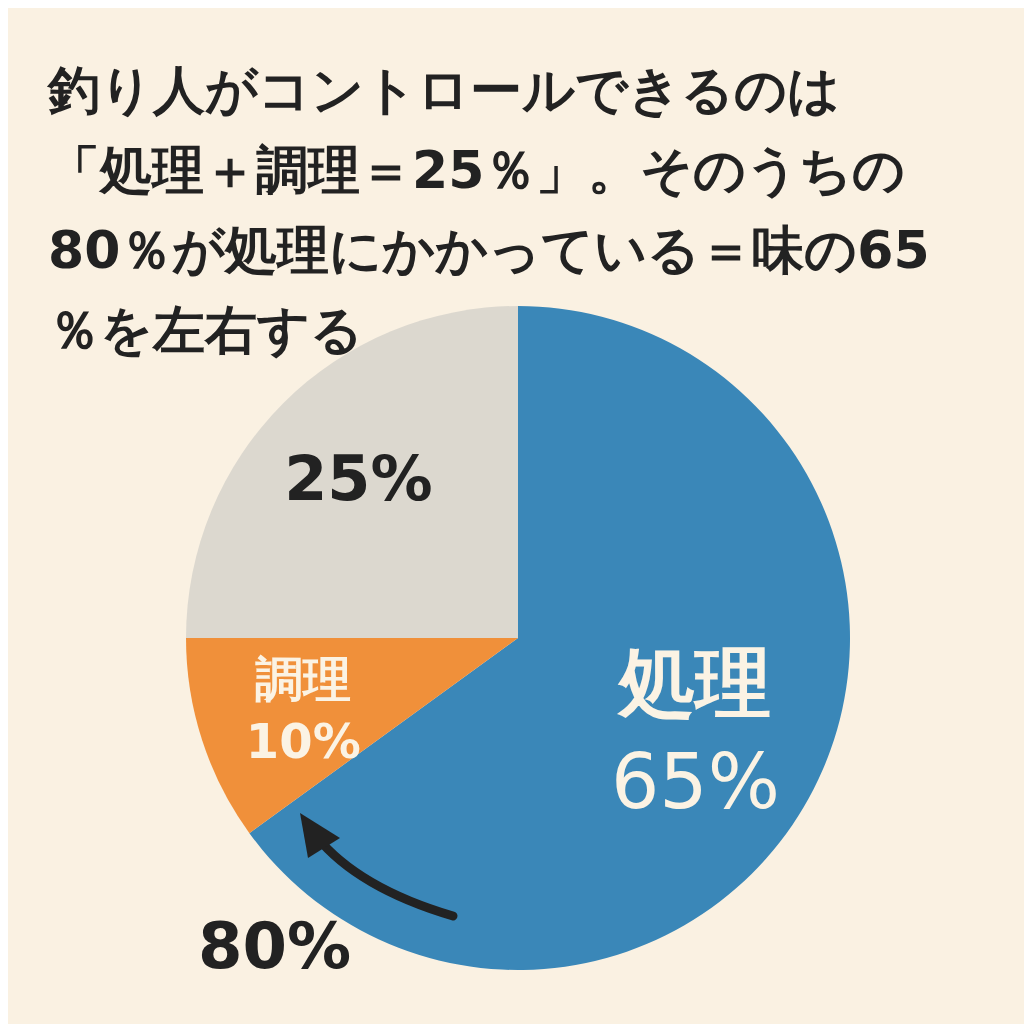 This screenshot has width=1024, height=1024. What do you see at coordinates (303, 678) in the screenshot?
I see `slice-label: 調理` at bounding box center [303, 678].